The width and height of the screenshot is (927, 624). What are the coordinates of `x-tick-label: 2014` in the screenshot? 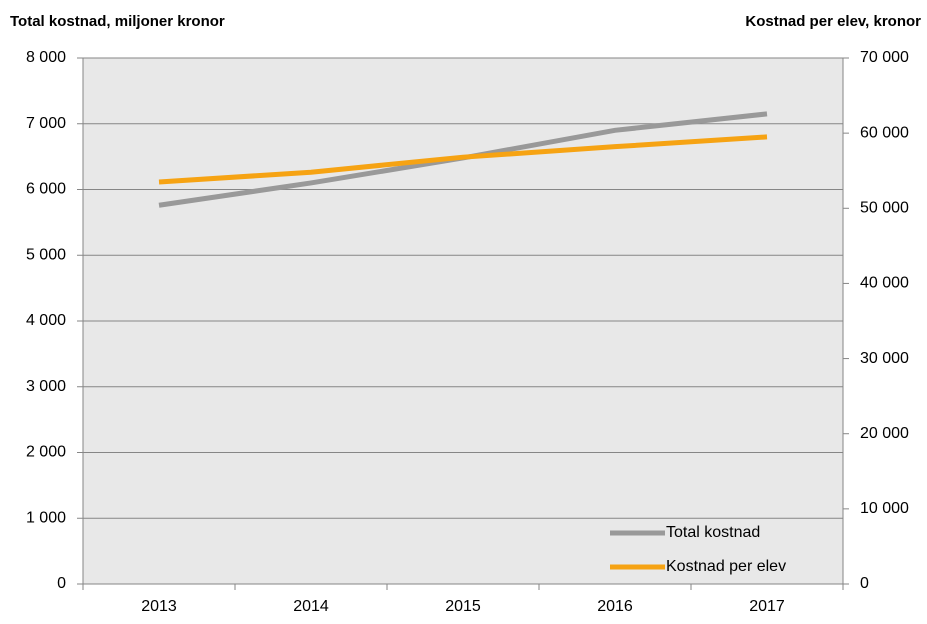 It's located at (311, 606).